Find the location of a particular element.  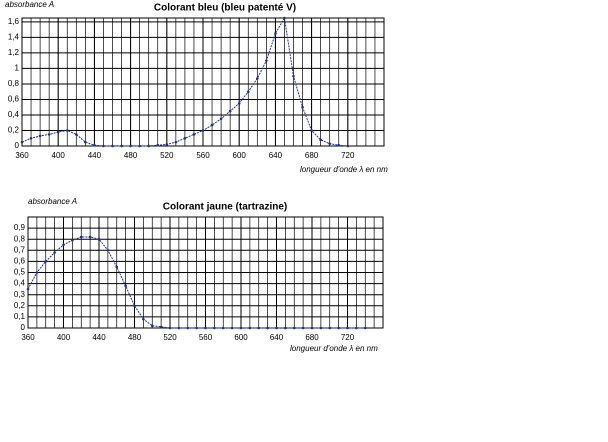

y-tick-label: 0,7 is located at coordinates (20, 249).